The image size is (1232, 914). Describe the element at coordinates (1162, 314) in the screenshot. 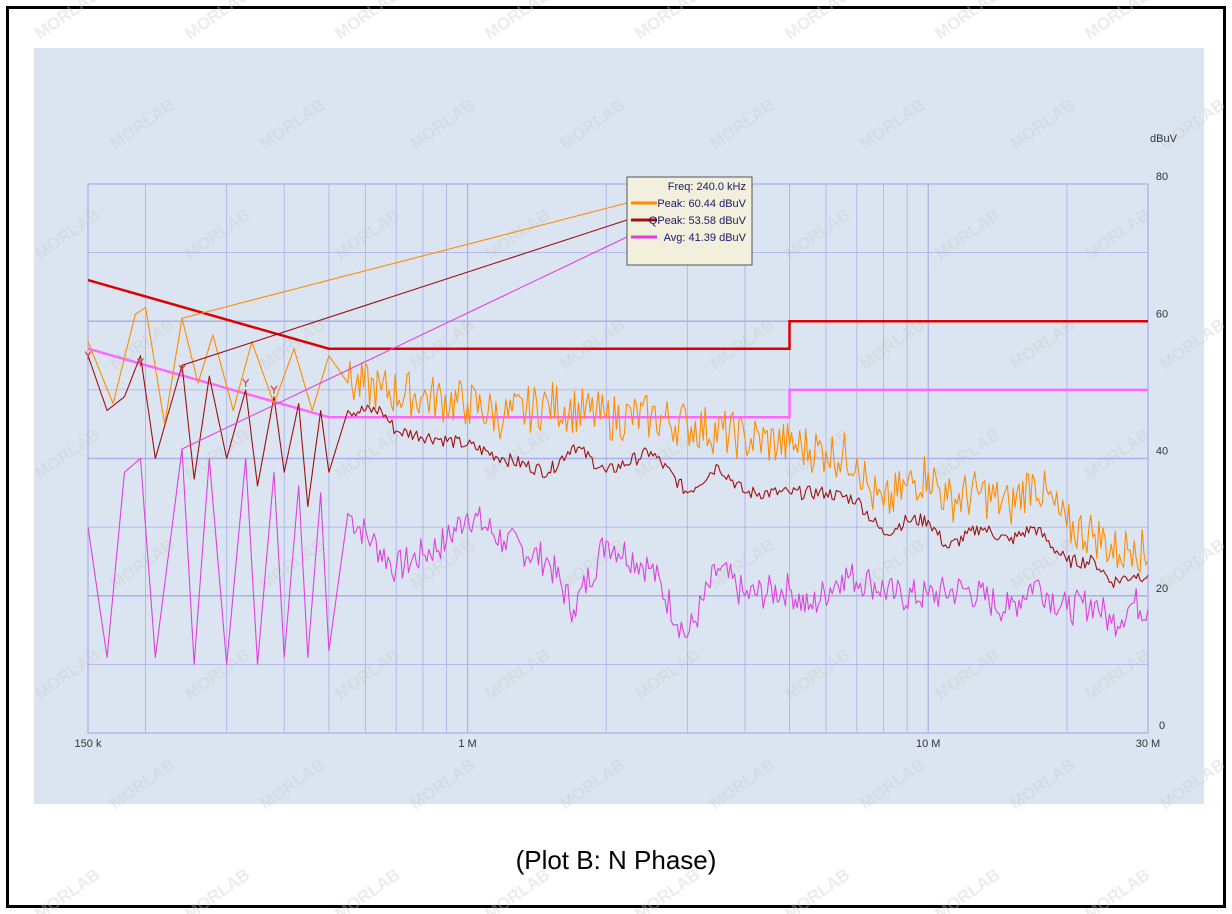

I see `y-tick-label: 60` at that location.